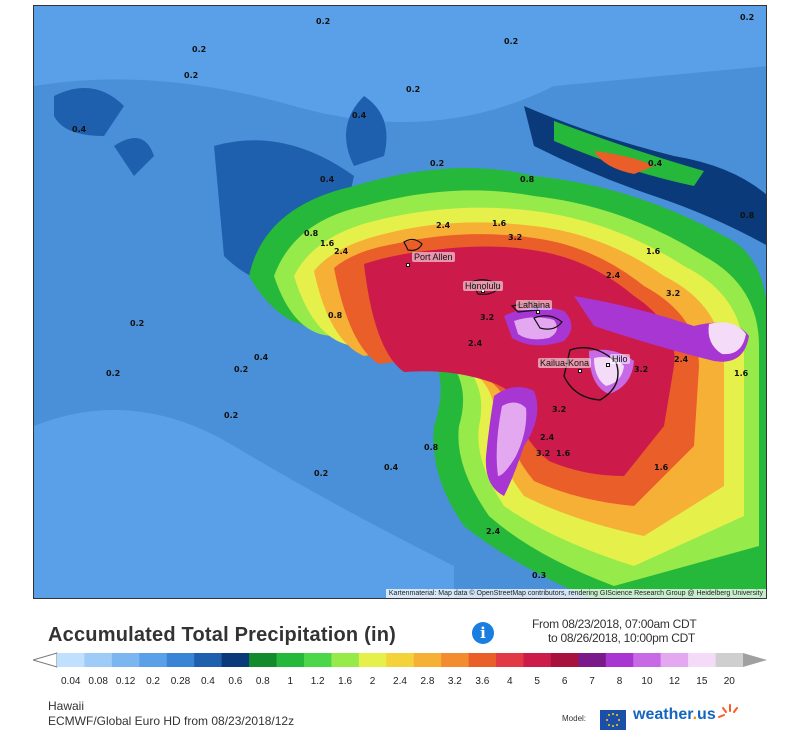 The image size is (799, 750). What do you see at coordinates (565, 363) in the screenshot?
I see `city-label-kailua-kona: Kailua-Kona` at bounding box center [565, 363].